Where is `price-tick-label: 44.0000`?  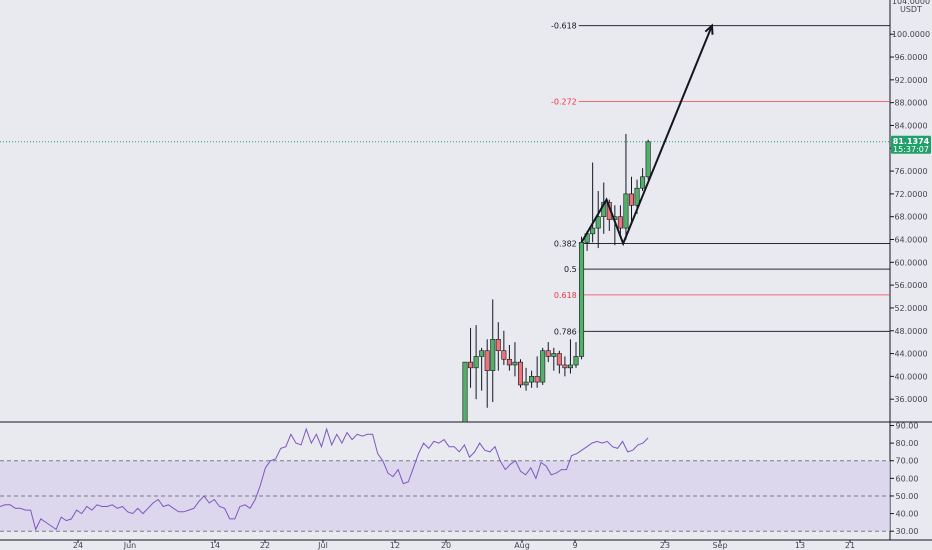
price-tick-label: 44.0000 is located at coordinates (910, 354).